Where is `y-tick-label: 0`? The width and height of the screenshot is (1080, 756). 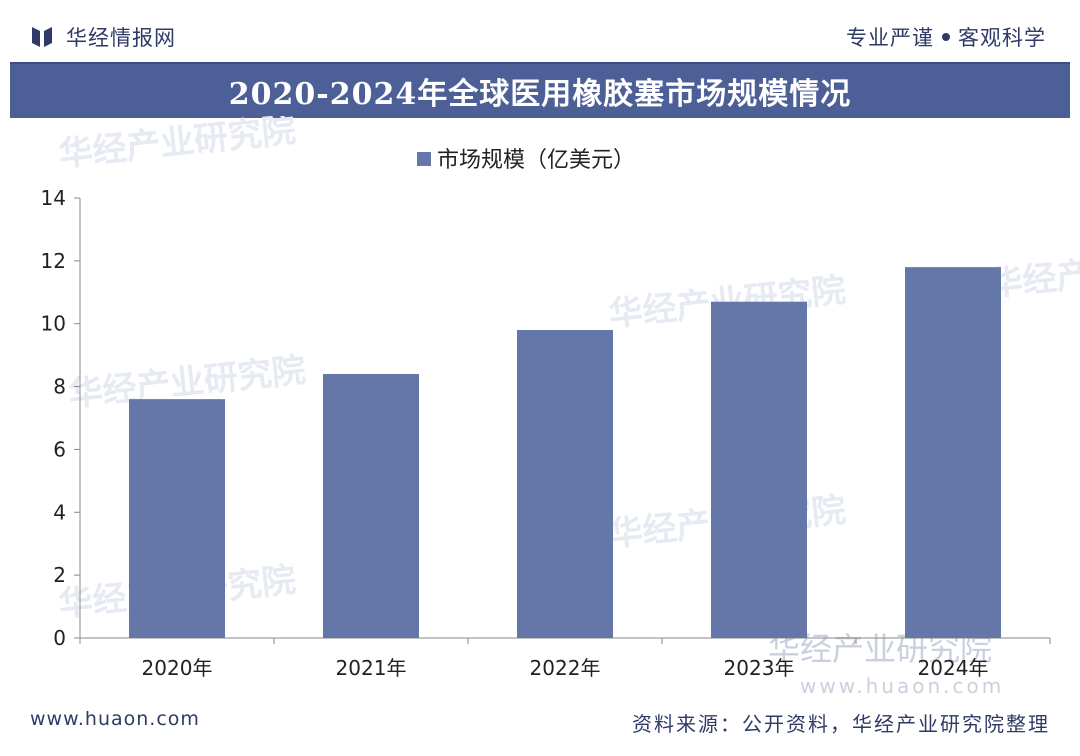 y-tick-label: 0 is located at coordinates (59, 638).